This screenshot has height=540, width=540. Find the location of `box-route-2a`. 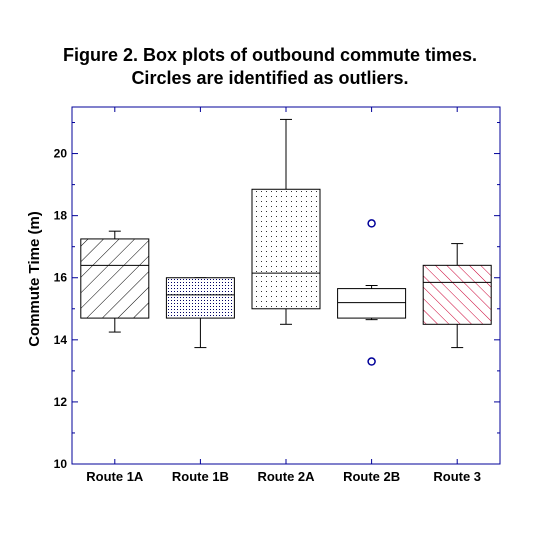

box-route-2a is located at coordinates (286, 221).